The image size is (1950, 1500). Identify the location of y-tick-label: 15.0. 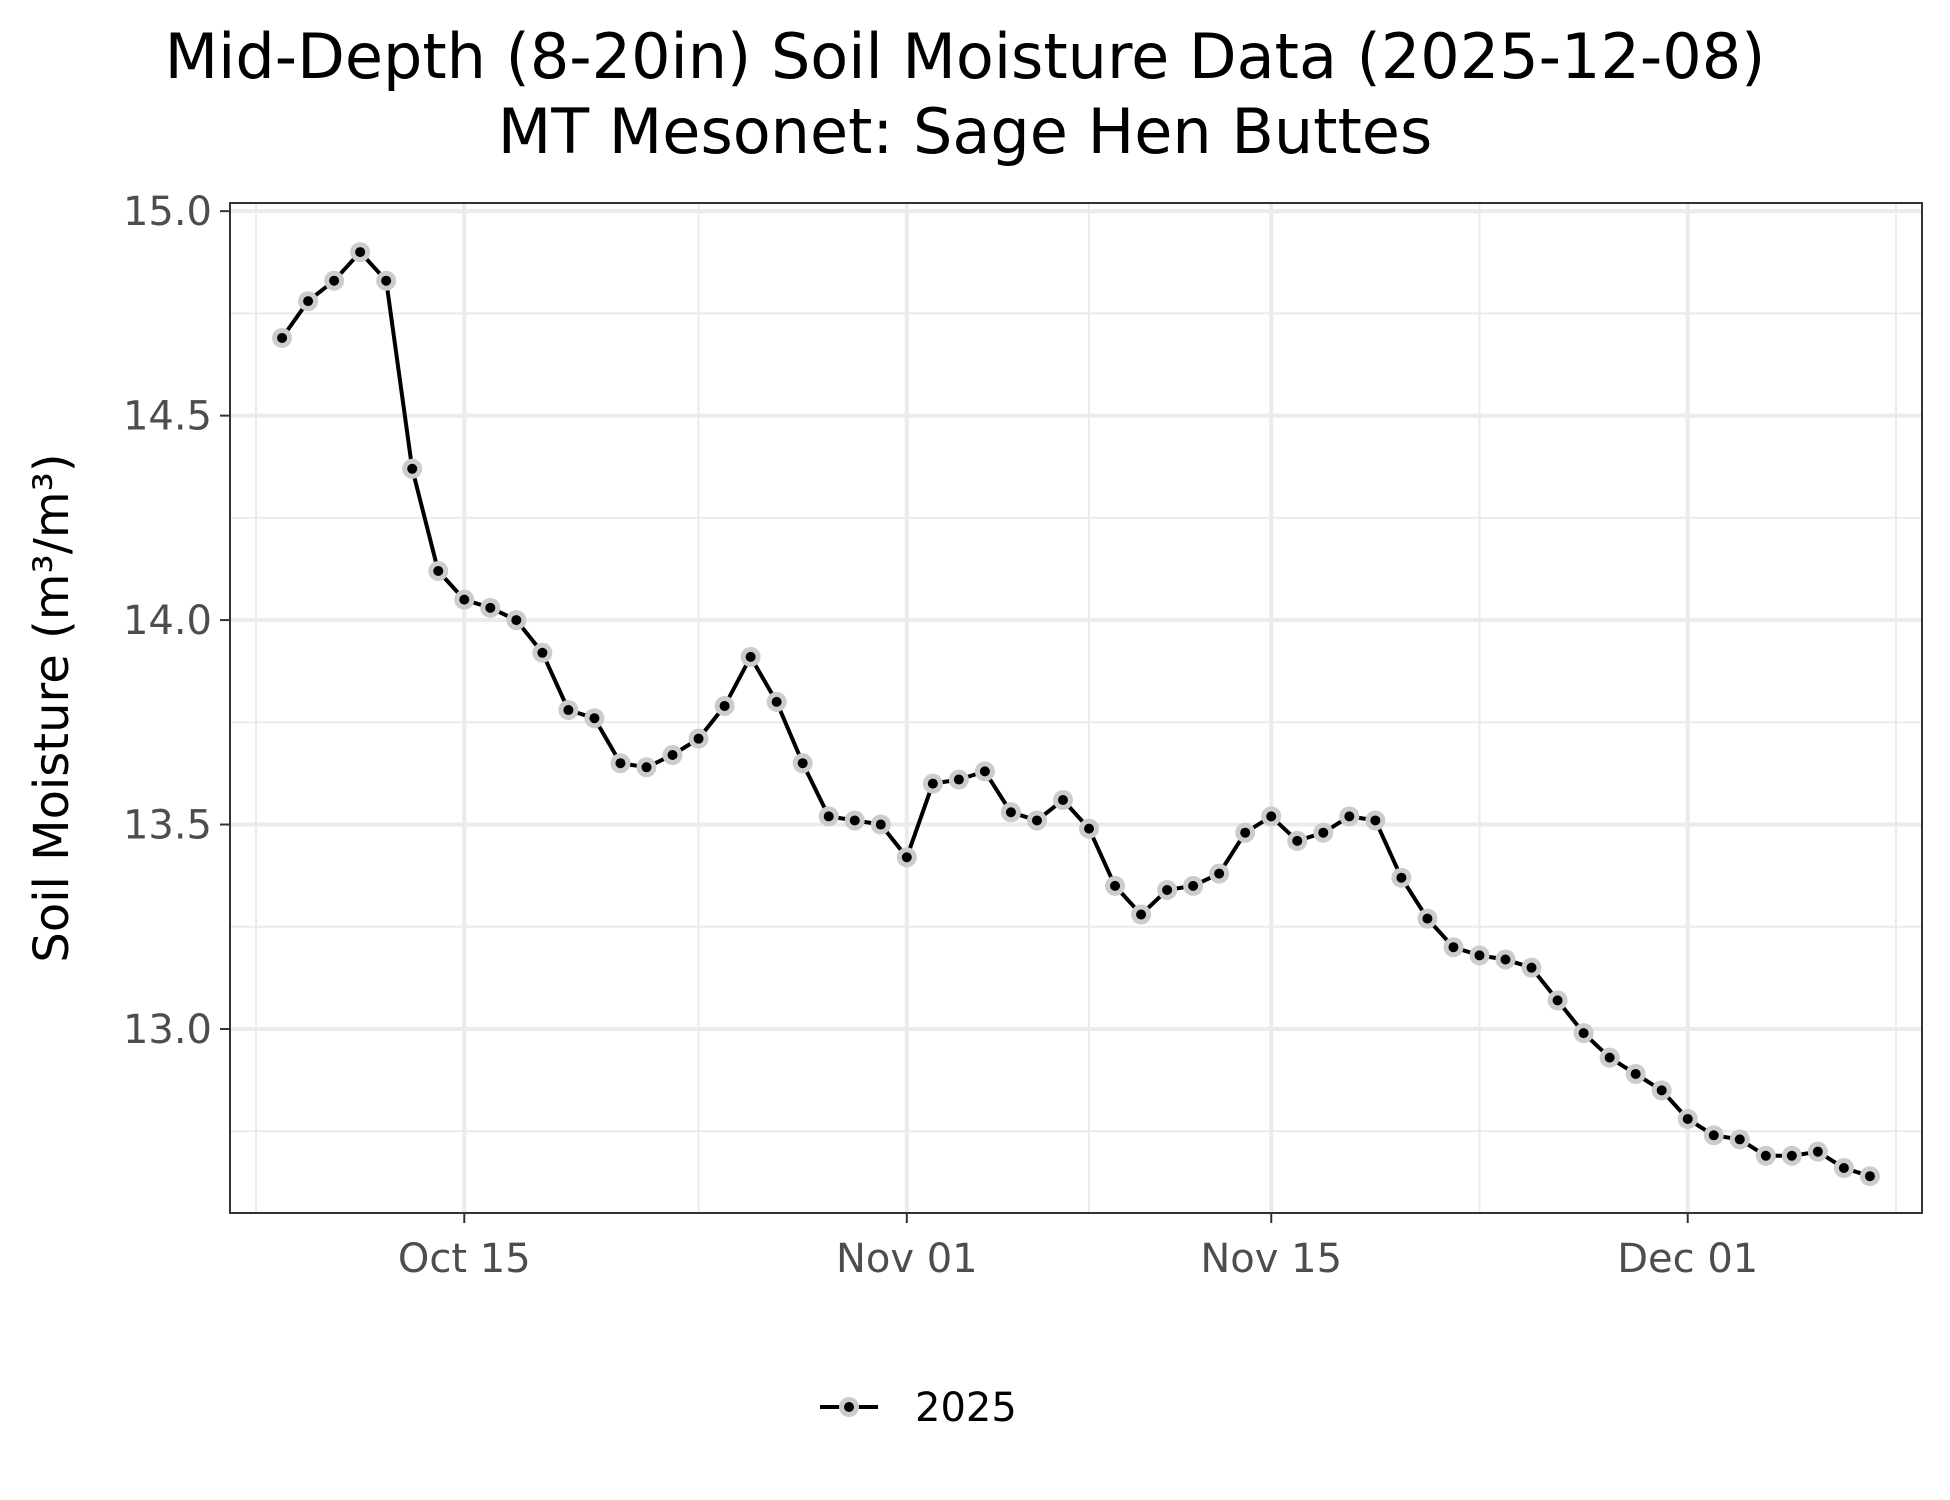
(167, 212).